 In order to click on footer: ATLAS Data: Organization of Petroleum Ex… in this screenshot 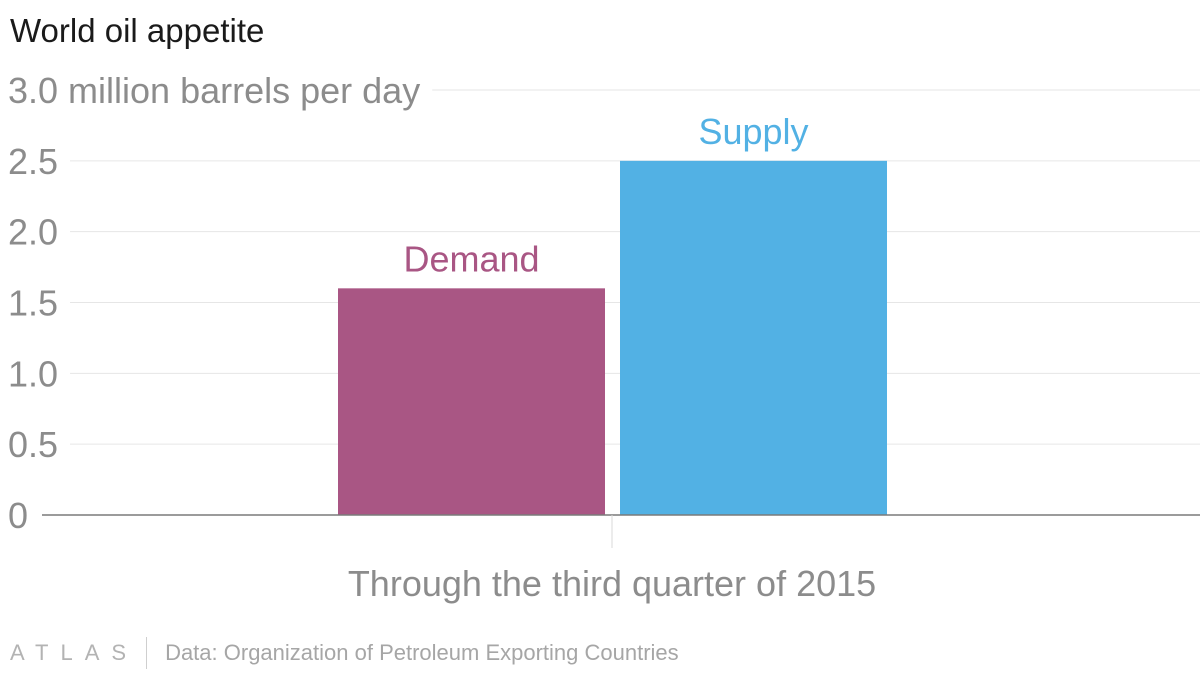, I will do `click(344, 653)`.